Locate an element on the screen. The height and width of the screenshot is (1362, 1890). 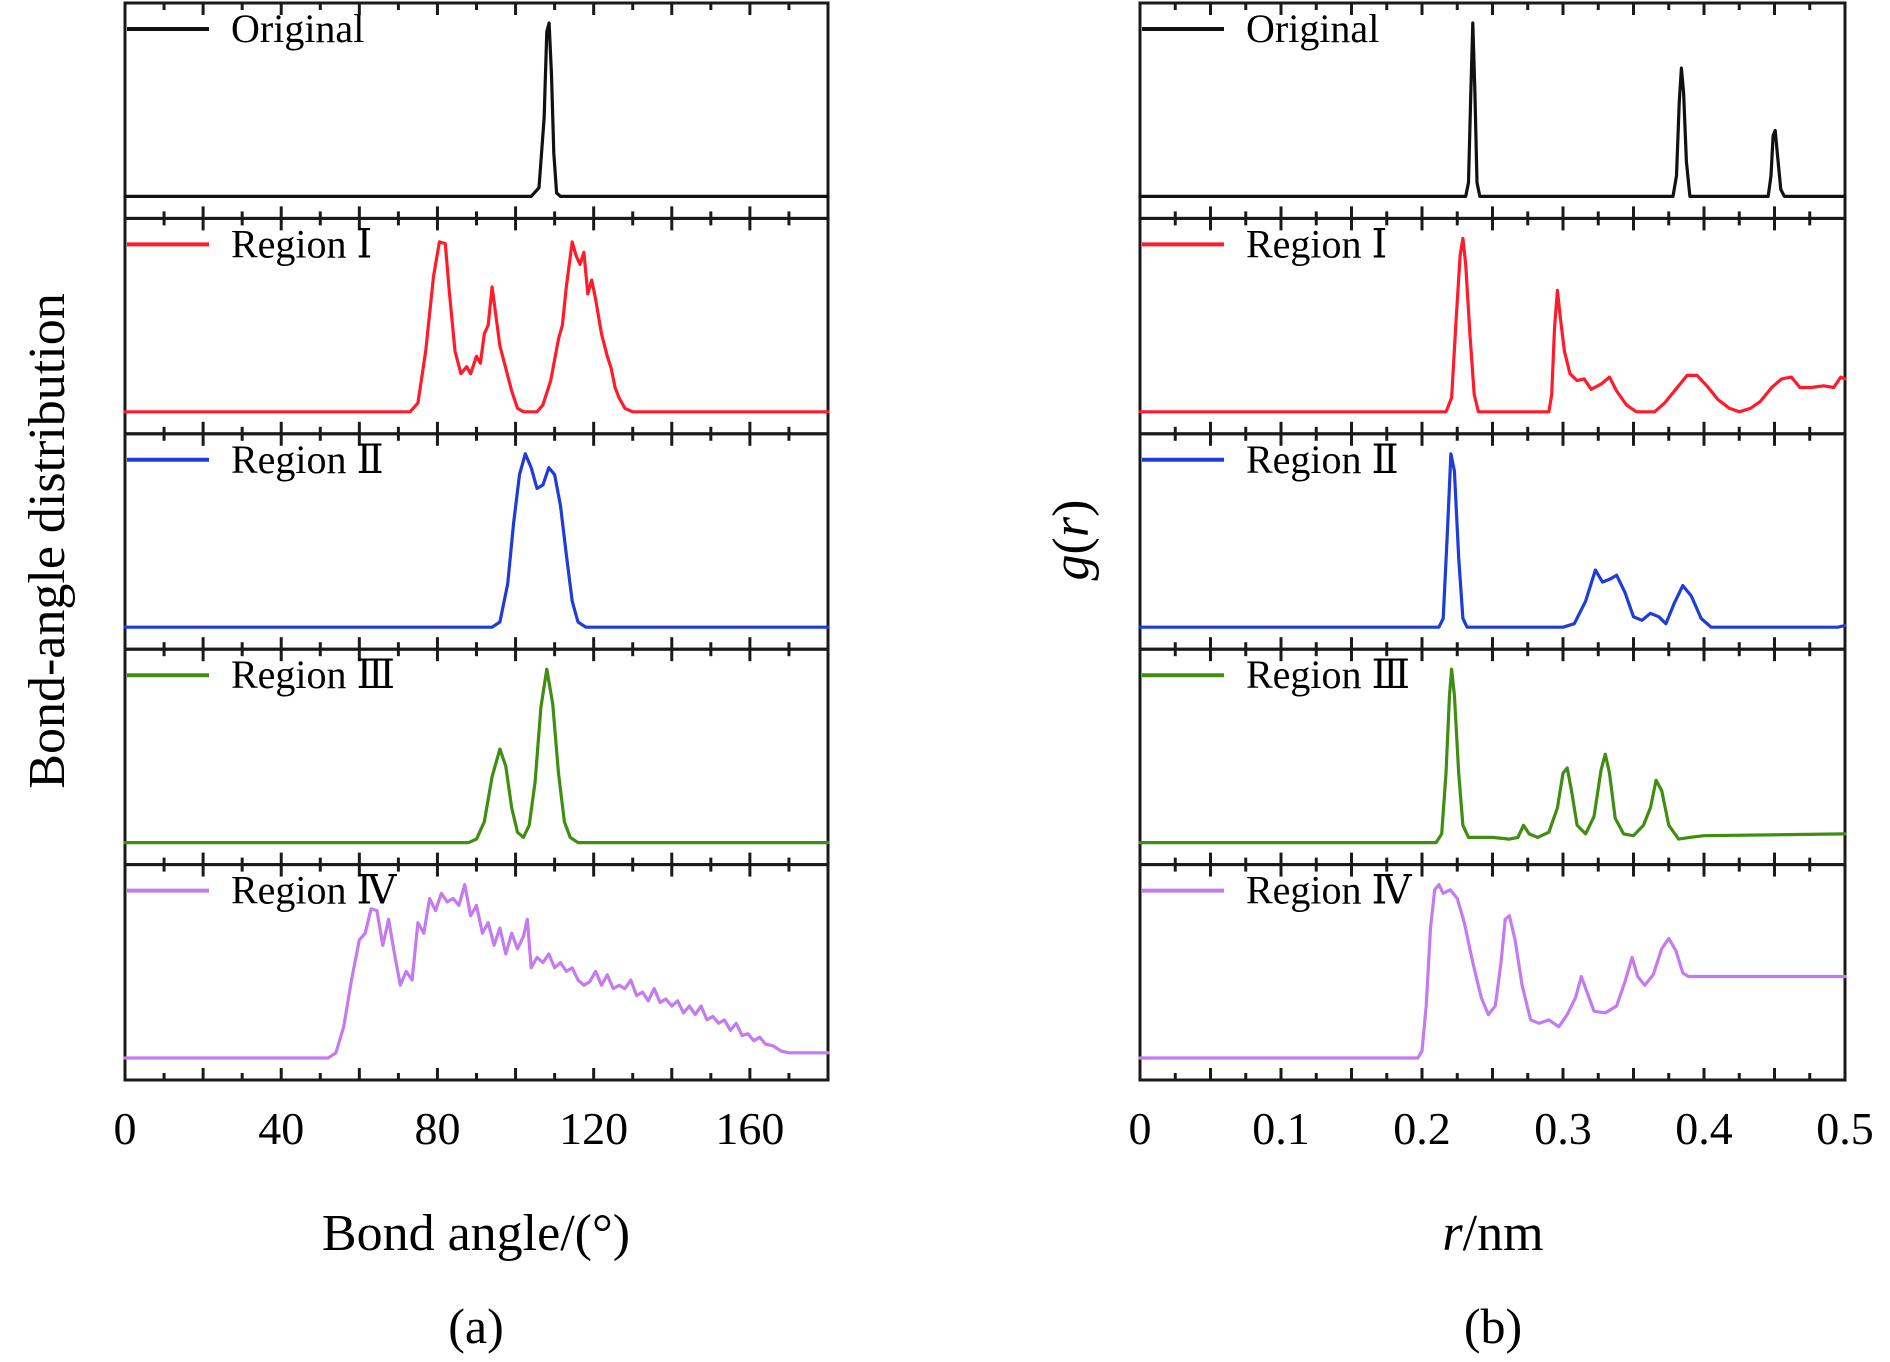
subpanel-a-4: Region Ⅳ is located at coordinates (476, 972).